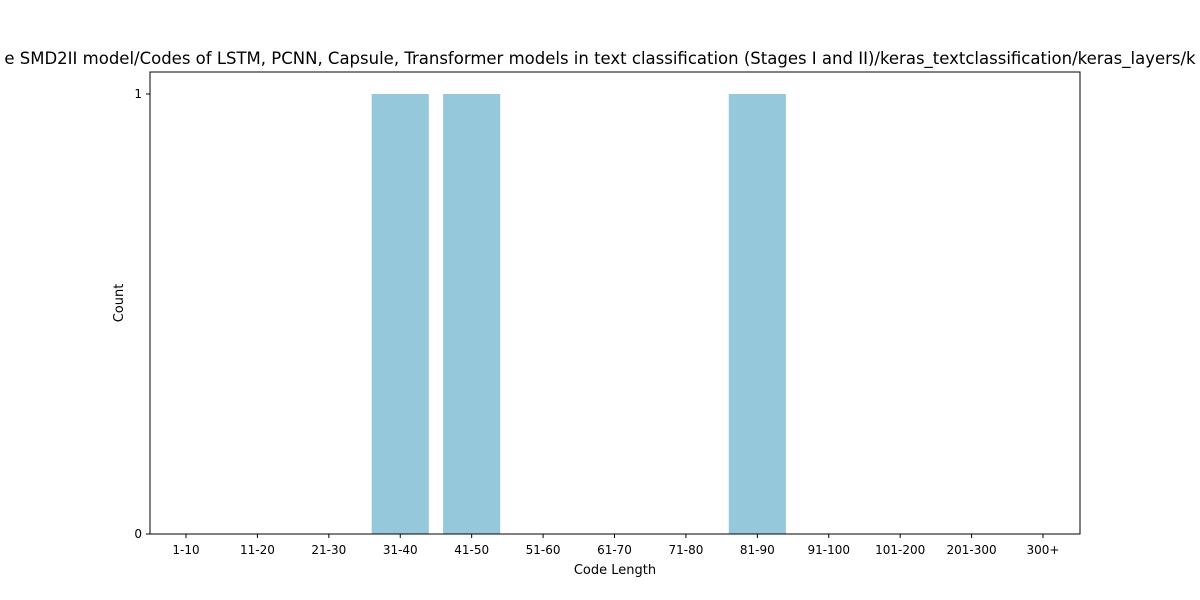 The height and width of the screenshot is (600, 1200). Describe the element at coordinates (614, 550) in the screenshot. I see `x-tick-label: 61-70` at that location.